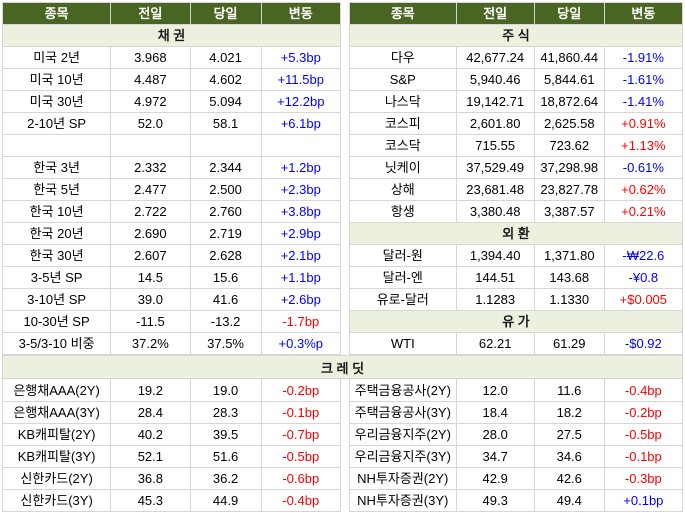 The image size is (685, 514). What do you see at coordinates (403, 146) in the screenshot?
I see `instrument-name-cell: 코스닥` at bounding box center [403, 146].